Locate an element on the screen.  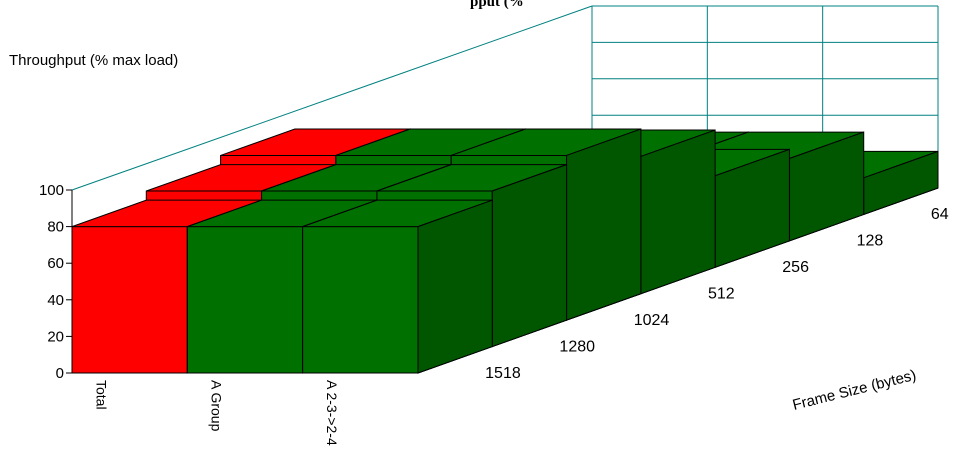
y-axis-title: Throughput (% max load) is located at coordinates (94, 60).